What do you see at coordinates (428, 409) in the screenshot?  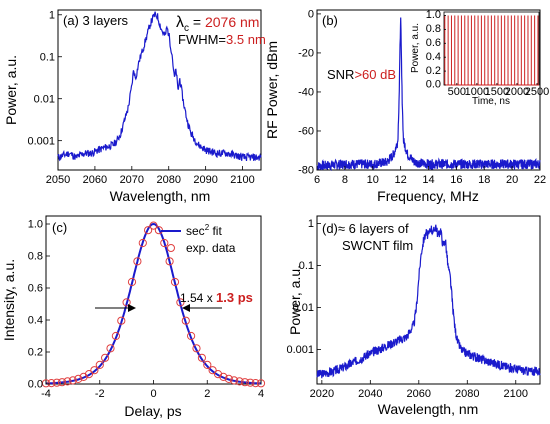 I see `panel-d-x-label: Wavelength, nm` at bounding box center [428, 409].